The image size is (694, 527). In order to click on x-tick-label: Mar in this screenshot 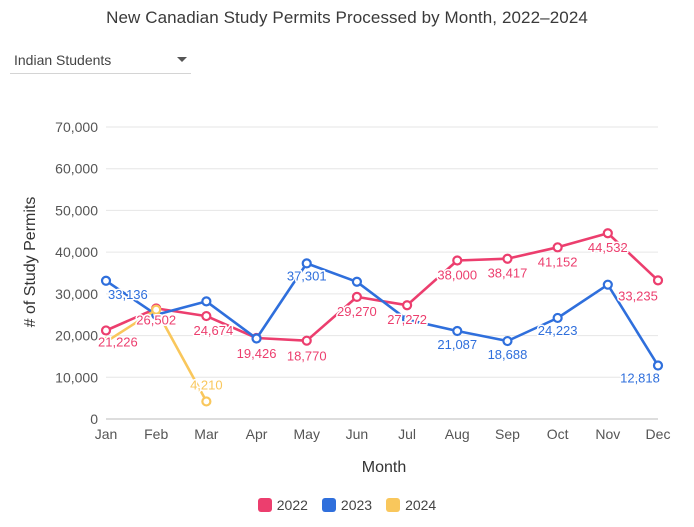, I will do `click(206, 434)`.